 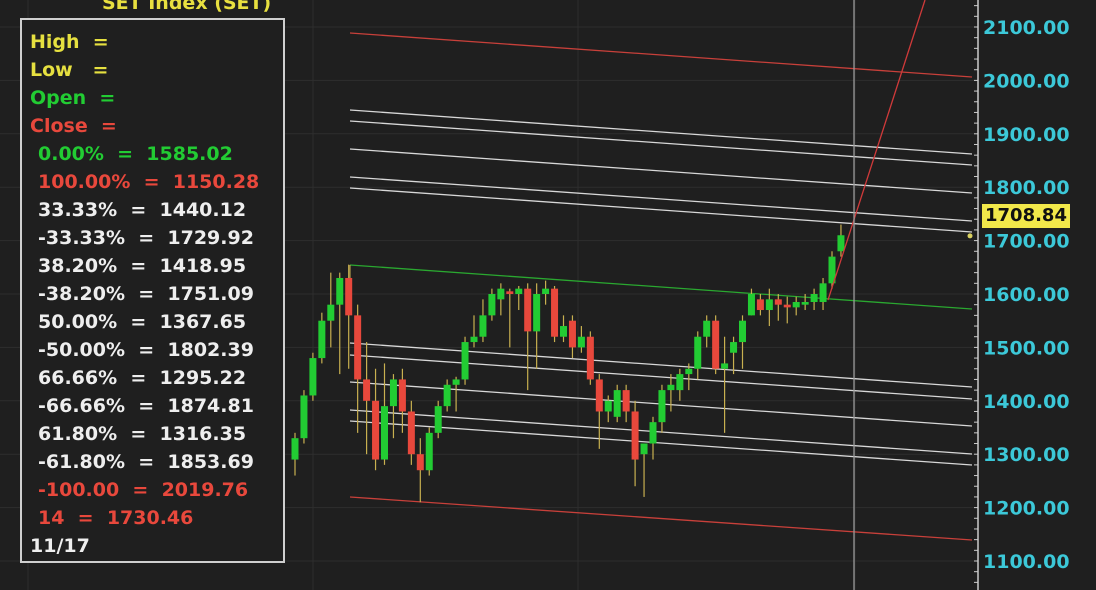 I want to click on y-tick-label: 1900.00, so click(x=1026, y=135).